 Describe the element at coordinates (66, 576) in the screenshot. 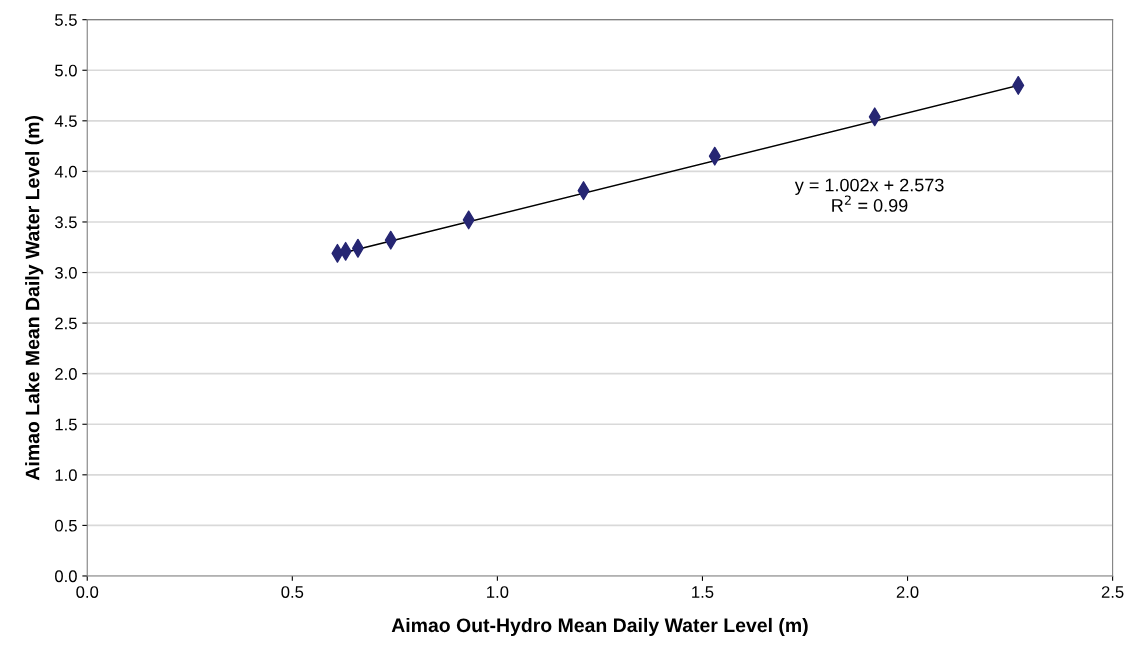

I see `y-tick-label: 0.0` at that location.